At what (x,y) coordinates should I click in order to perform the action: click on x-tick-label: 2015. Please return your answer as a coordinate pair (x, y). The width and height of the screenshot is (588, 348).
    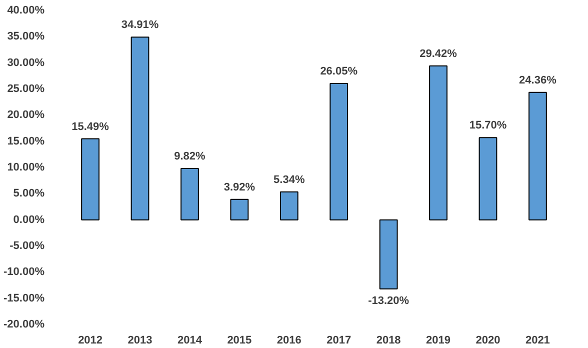
    Looking at the image, I should click on (239, 340).